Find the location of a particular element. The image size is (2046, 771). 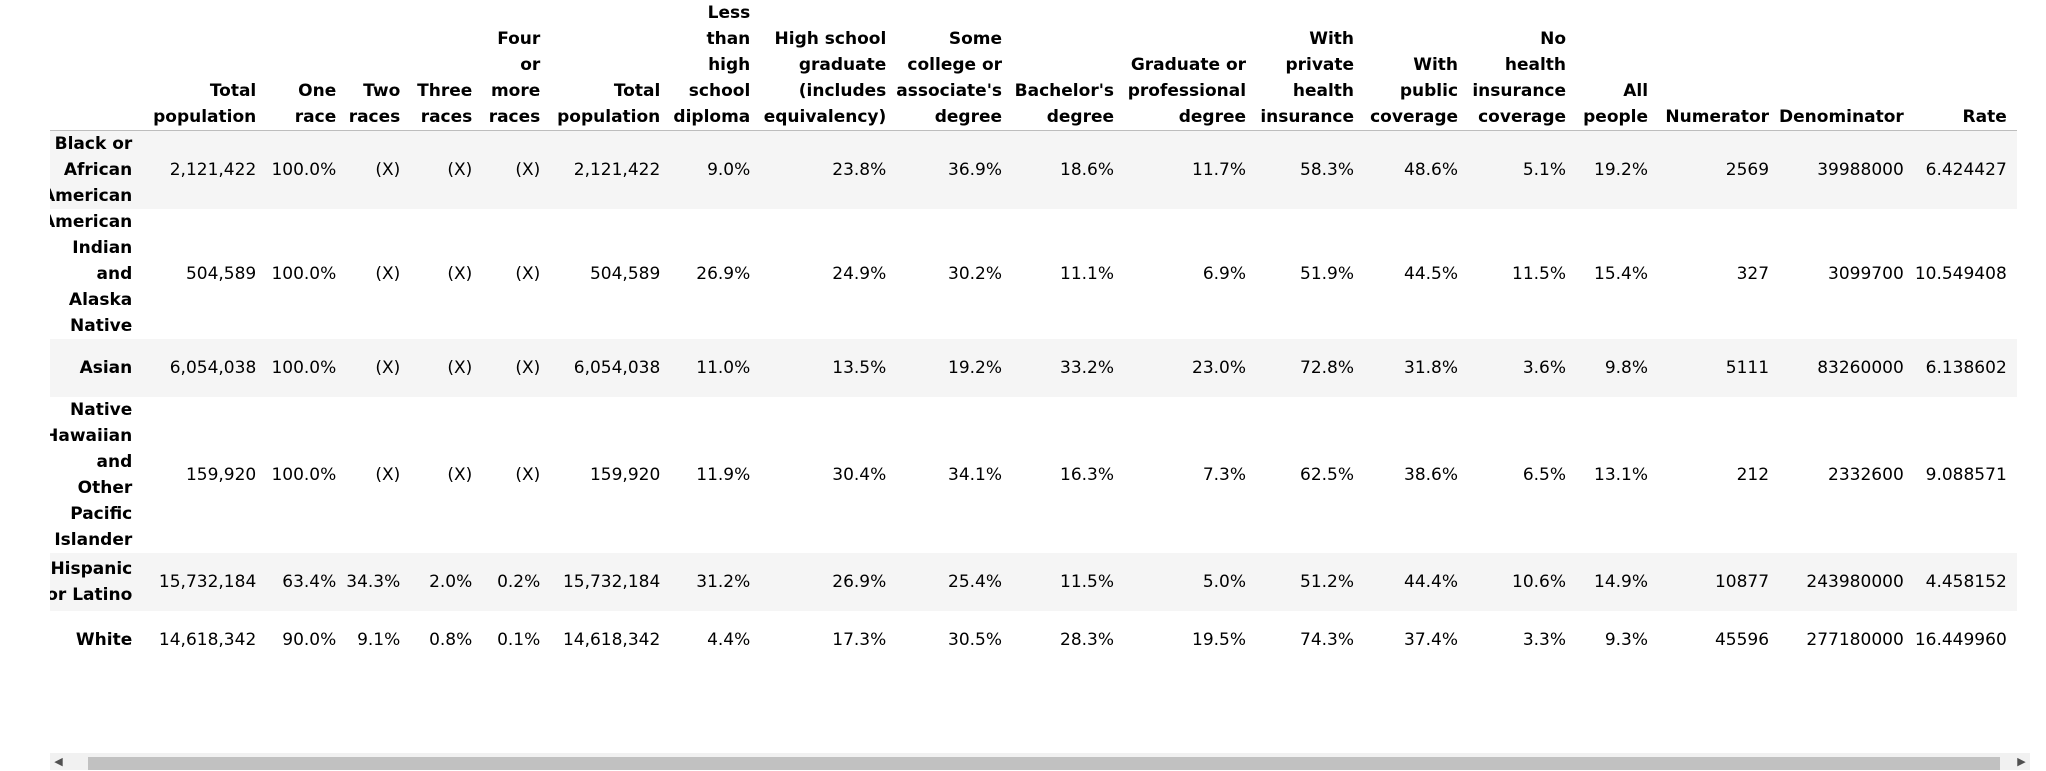

table-cell: 16.3% is located at coordinates (1087, 475).